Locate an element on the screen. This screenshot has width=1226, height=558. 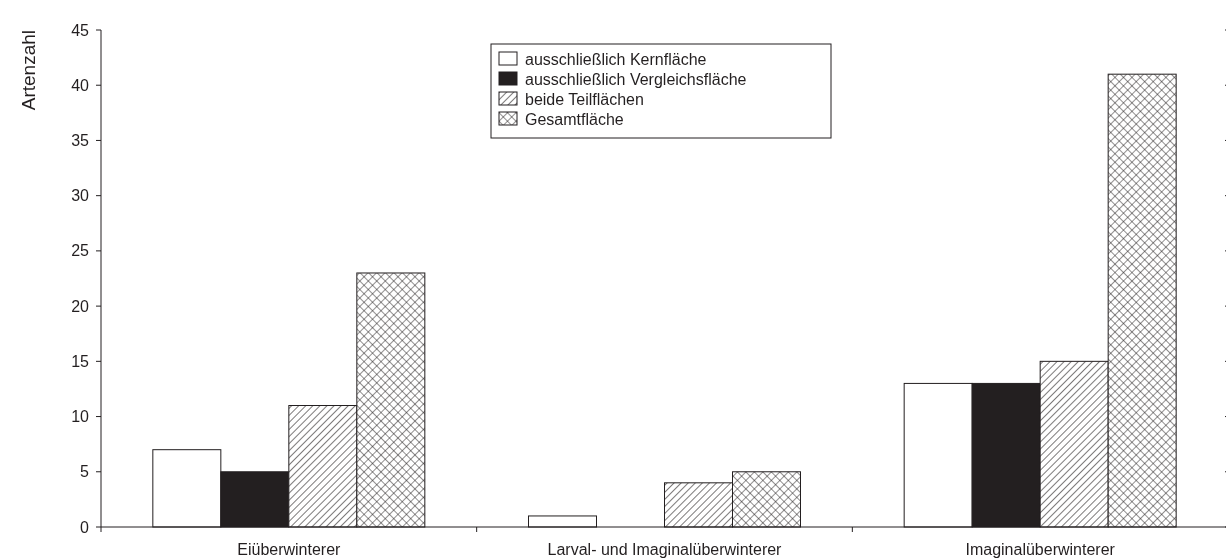
legend-label: Gesamtfläche is located at coordinates (574, 119).